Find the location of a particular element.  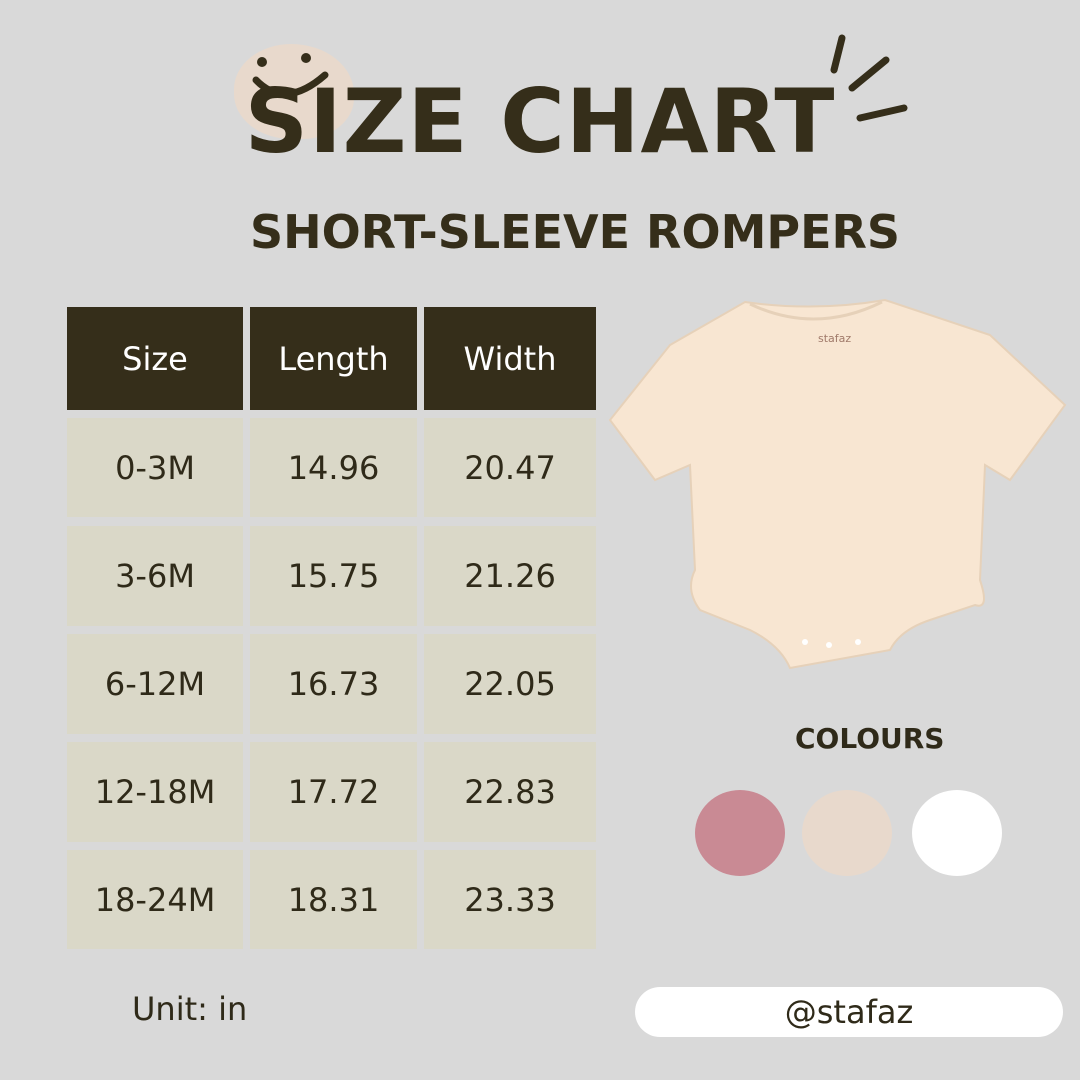

table-cell: 12-18M is located at coordinates (155, 792).